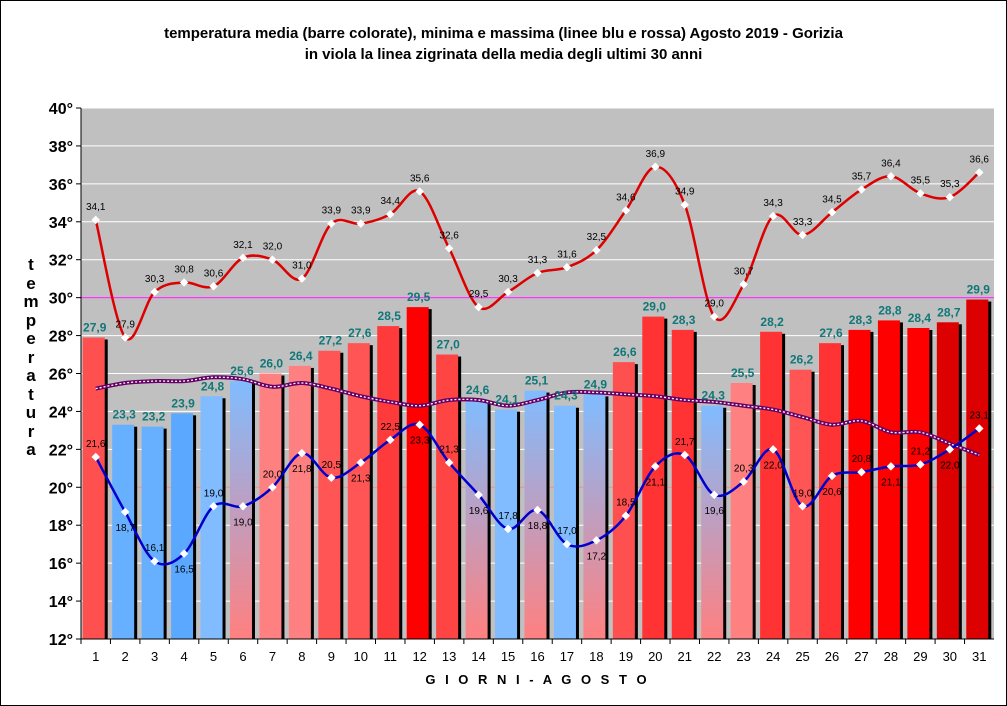 The height and width of the screenshot is (706, 1007). Describe the element at coordinates (684, 320) in the screenshot. I see `bar-value-label: 28,3` at that location.